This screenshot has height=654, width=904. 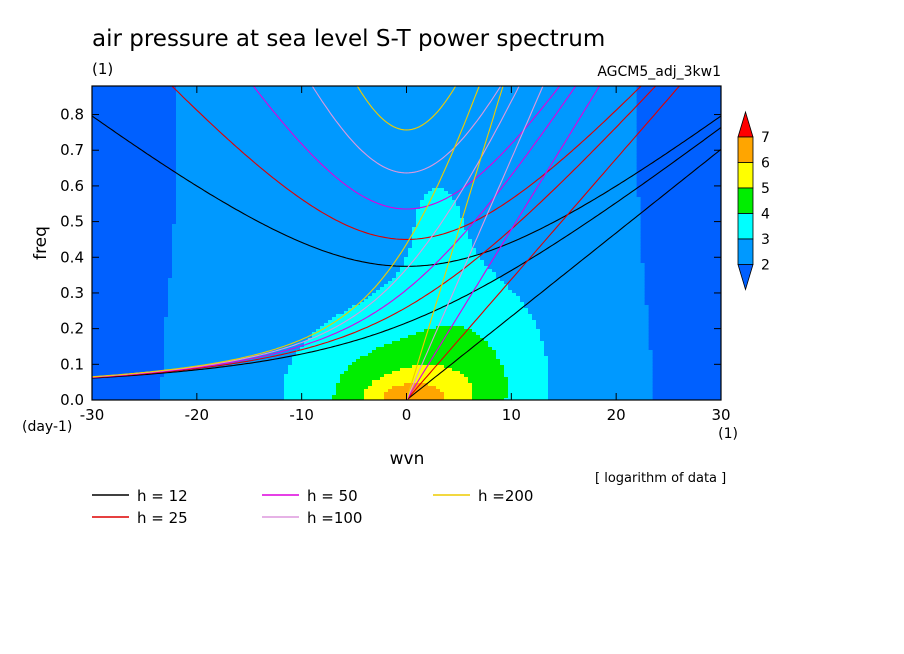 I want to click on dispersion-curve-eig1, so click(x=406, y=163).